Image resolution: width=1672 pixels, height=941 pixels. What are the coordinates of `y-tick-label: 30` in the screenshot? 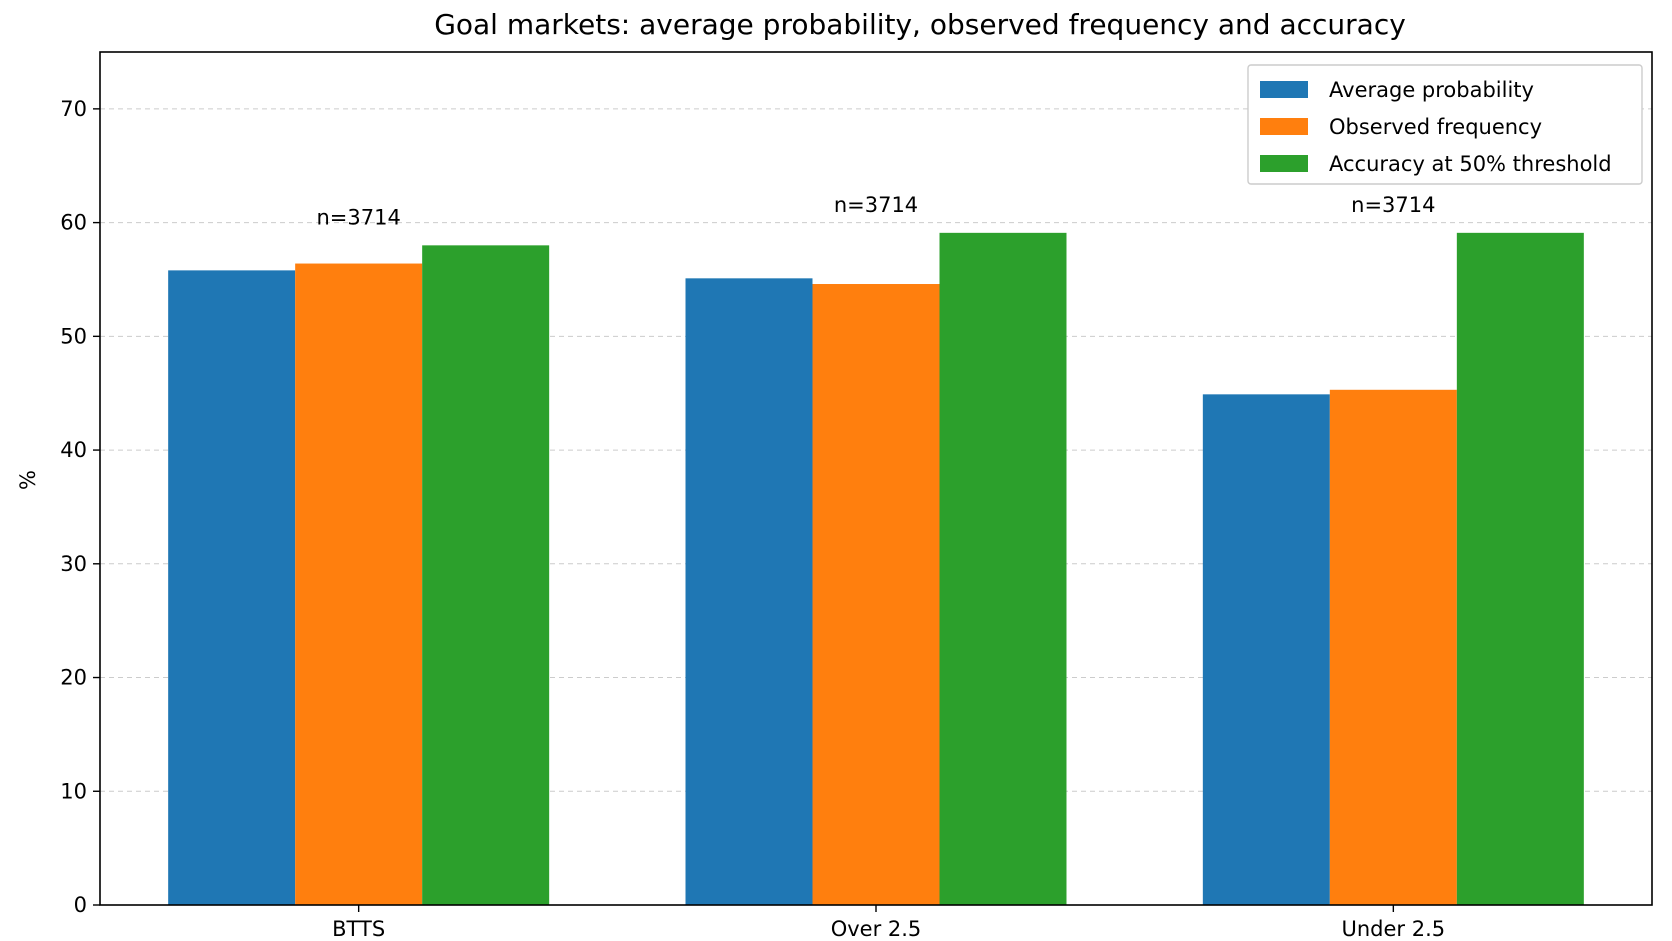 It's located at (73, 564).